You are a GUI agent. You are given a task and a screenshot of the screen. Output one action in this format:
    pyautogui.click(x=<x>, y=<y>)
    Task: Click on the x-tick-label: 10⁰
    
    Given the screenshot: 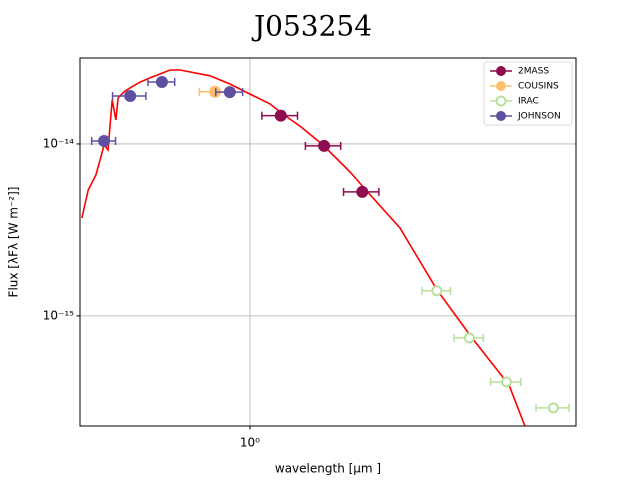 What is the action you would take?
    pyautogui.click(x=250, y=443)
    